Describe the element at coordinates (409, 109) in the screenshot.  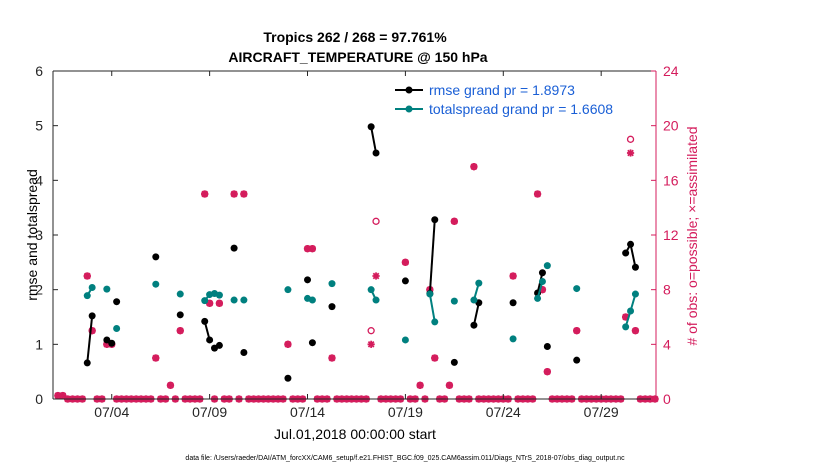
I see `legend-spread-marker` at that location.